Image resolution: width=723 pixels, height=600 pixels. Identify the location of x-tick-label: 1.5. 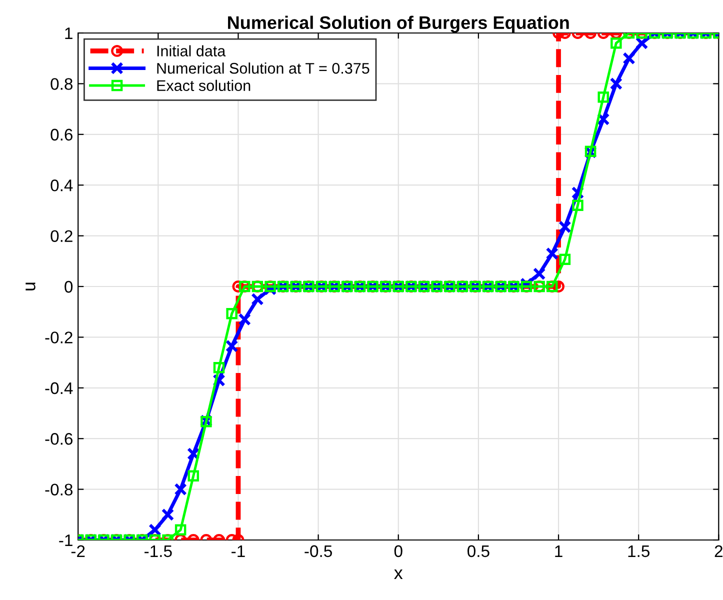
(639, 551).